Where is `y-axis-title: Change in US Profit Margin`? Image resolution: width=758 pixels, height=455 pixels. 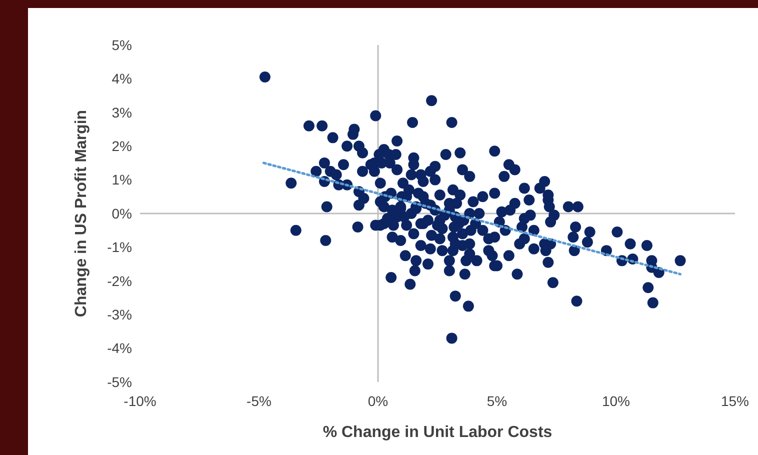
y-axis-title: Change in US Profit Margin is located at coordinates (81, 214).